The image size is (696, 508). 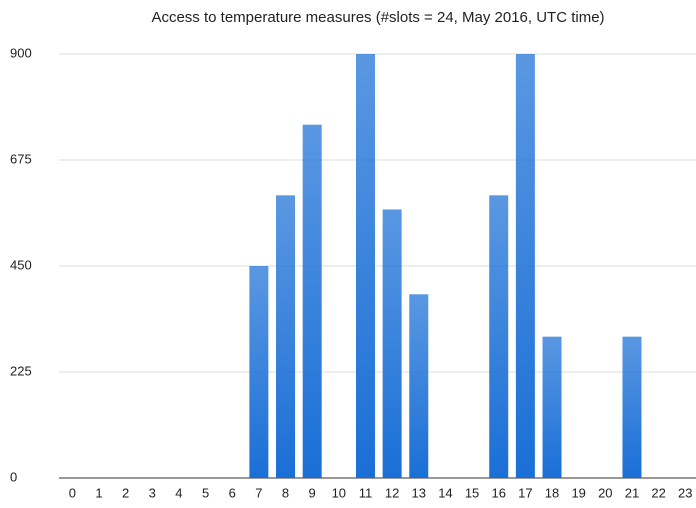 I want to click on y-tick-label: 0, so click(x=13, y=476).